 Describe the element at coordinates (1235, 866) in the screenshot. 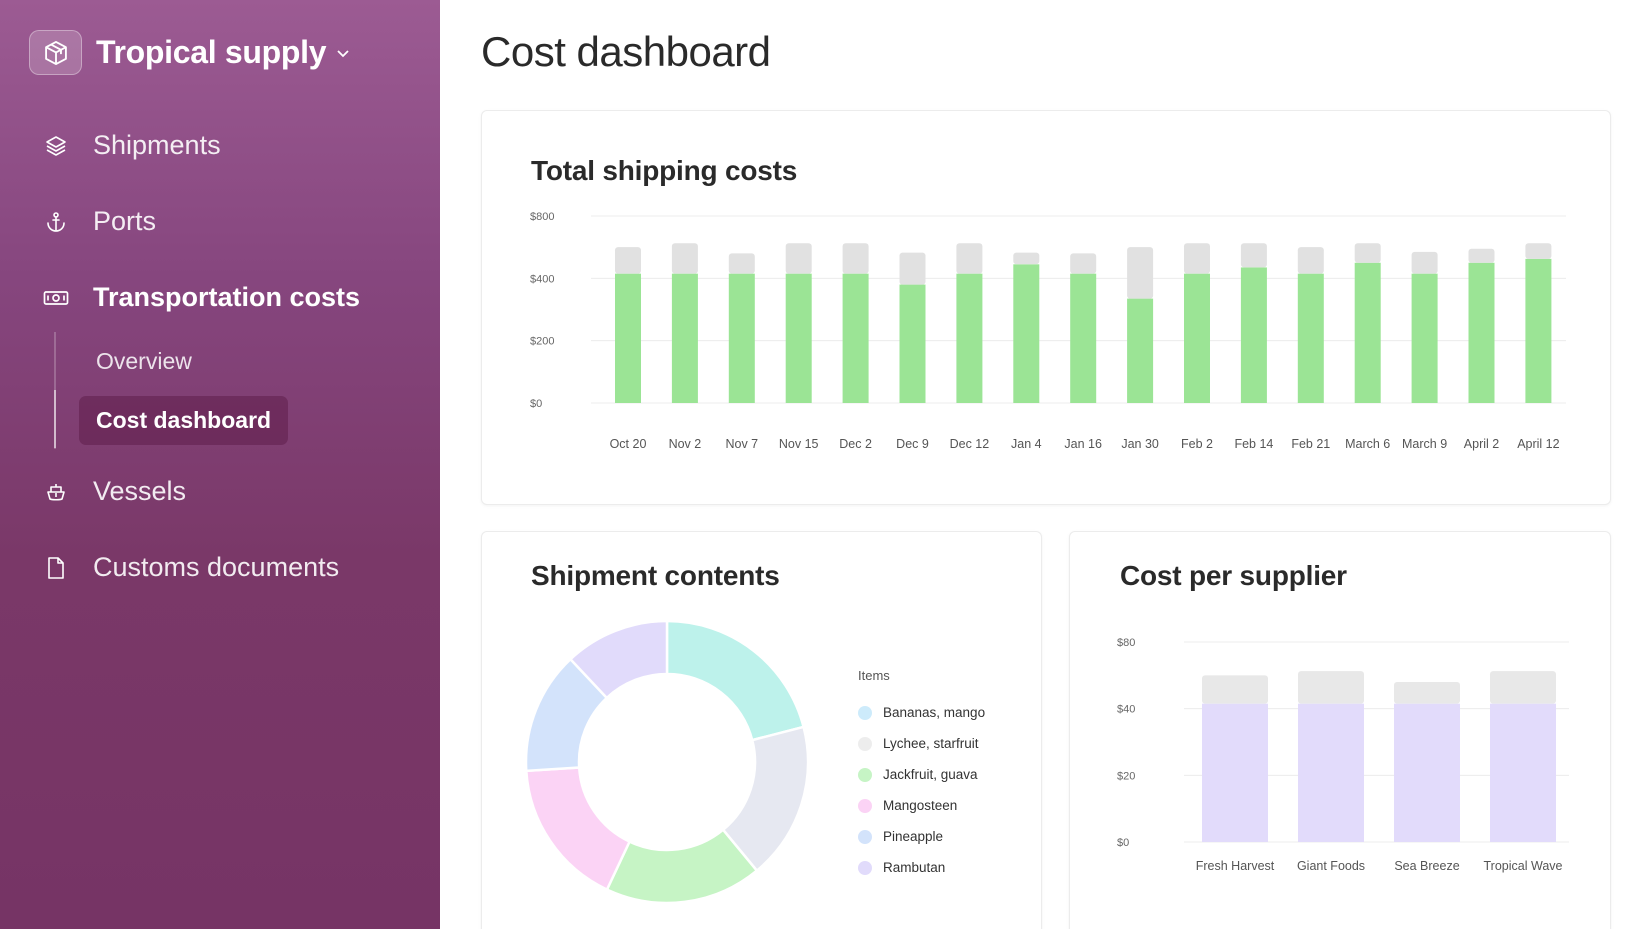

I see `x-tick-label: Fresh Harvest` at that location.